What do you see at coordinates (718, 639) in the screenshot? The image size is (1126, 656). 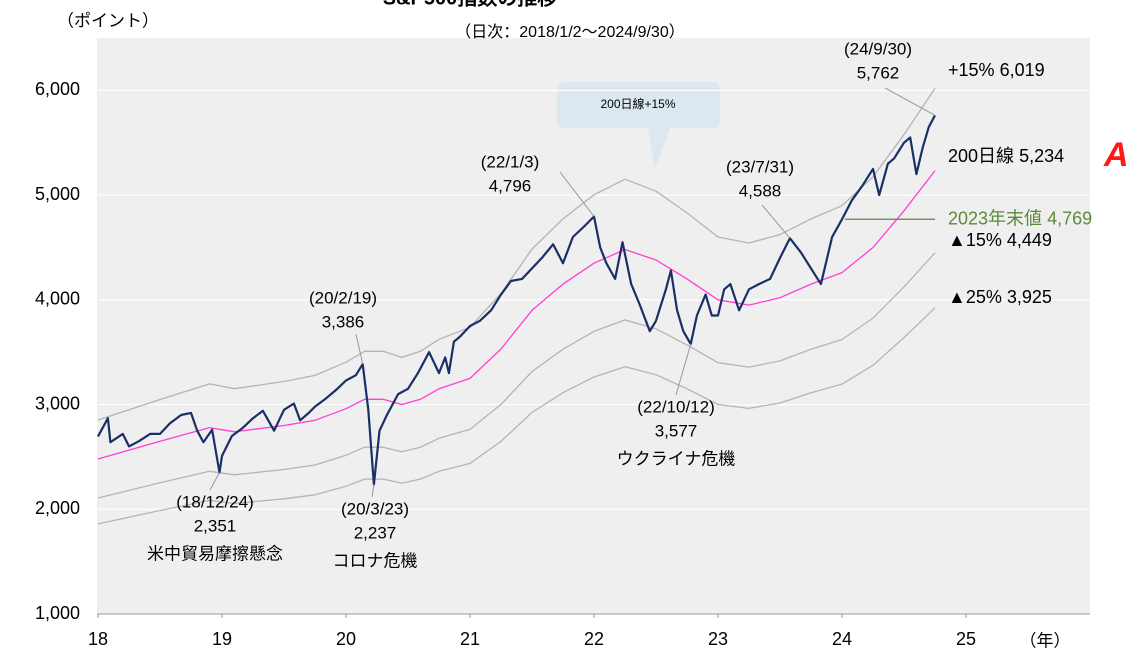 I see `x-tick-label: 23` at bounding box center [718, 639].